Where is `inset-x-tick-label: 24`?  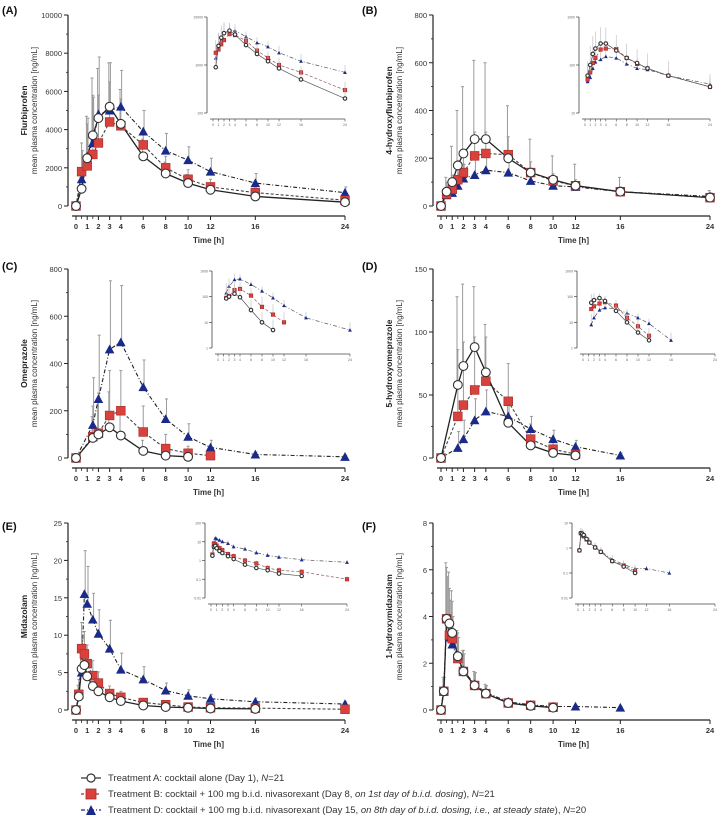 inset-x-tick-label: 24 is located at coordinates (715, 360).